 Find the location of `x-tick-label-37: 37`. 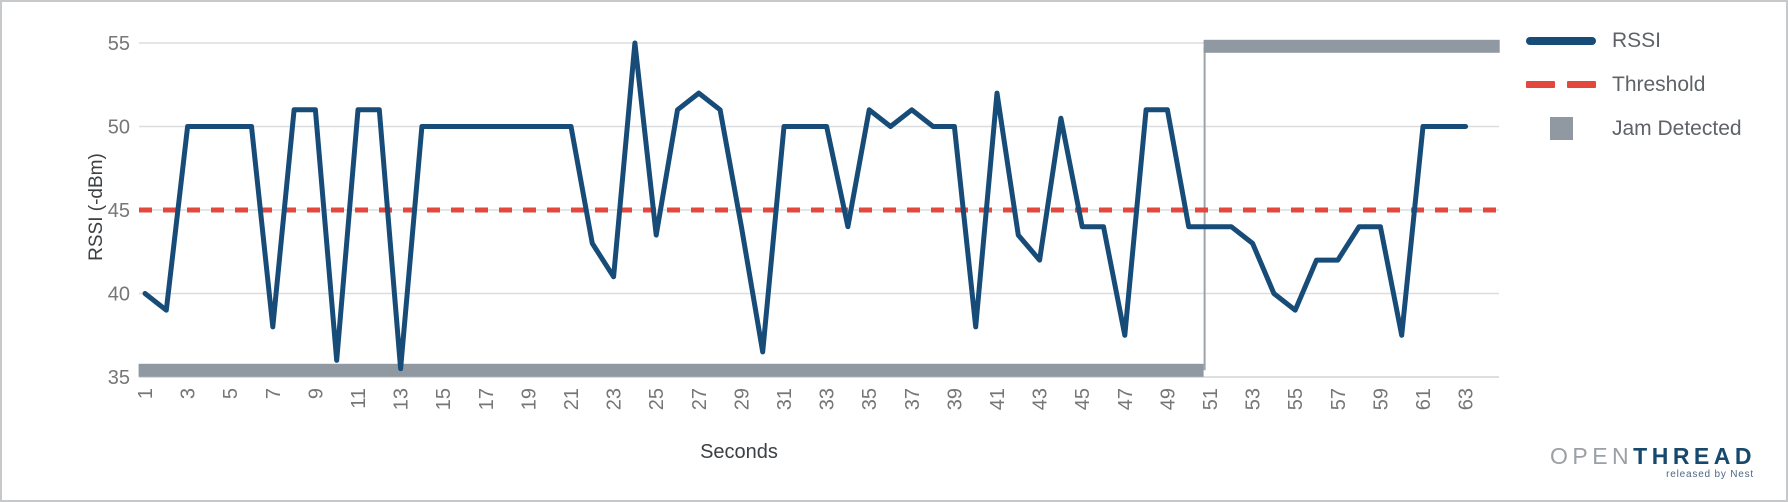

x-tick-label-37: 37 is located at coordinates (913, 399).